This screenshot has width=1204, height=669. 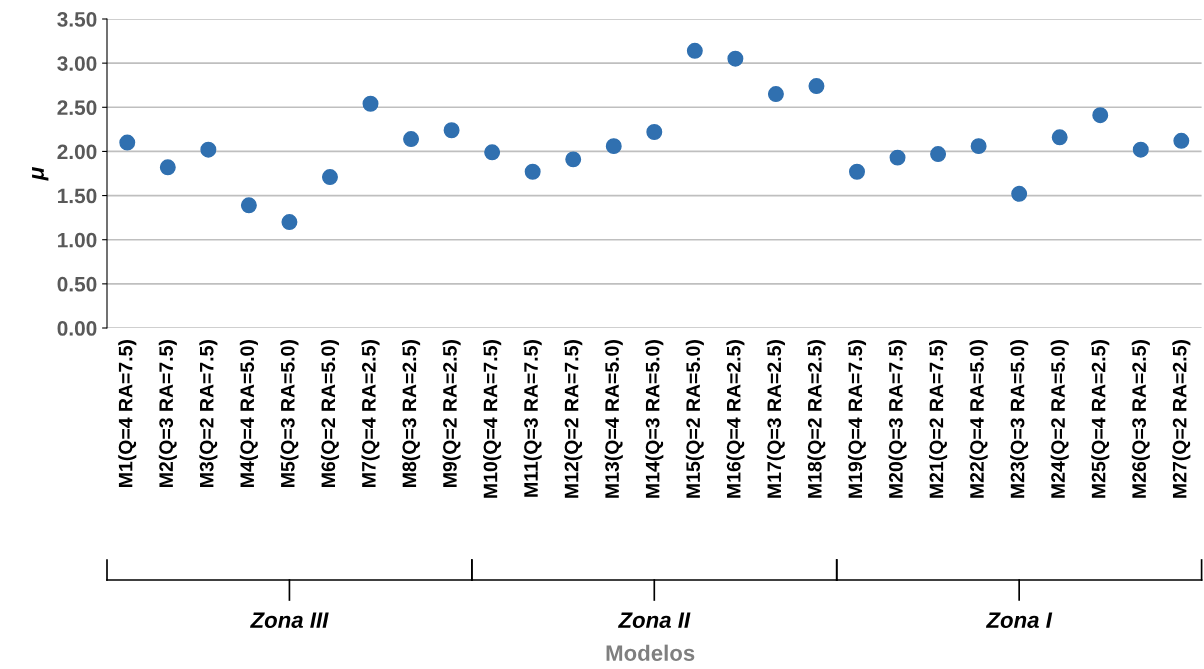 I want to click on text: Zona II, so click(x=654, y=620).